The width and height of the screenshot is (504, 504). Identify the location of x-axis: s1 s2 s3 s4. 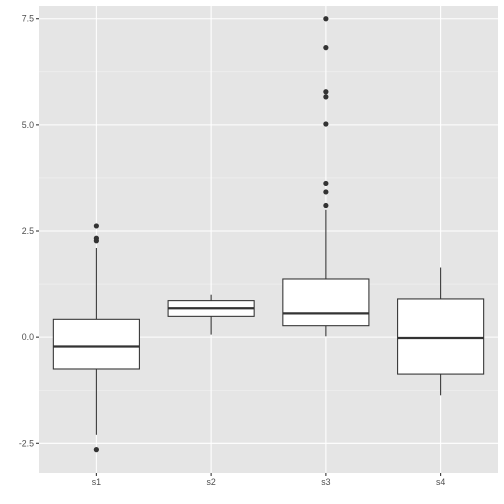
(268, 480).